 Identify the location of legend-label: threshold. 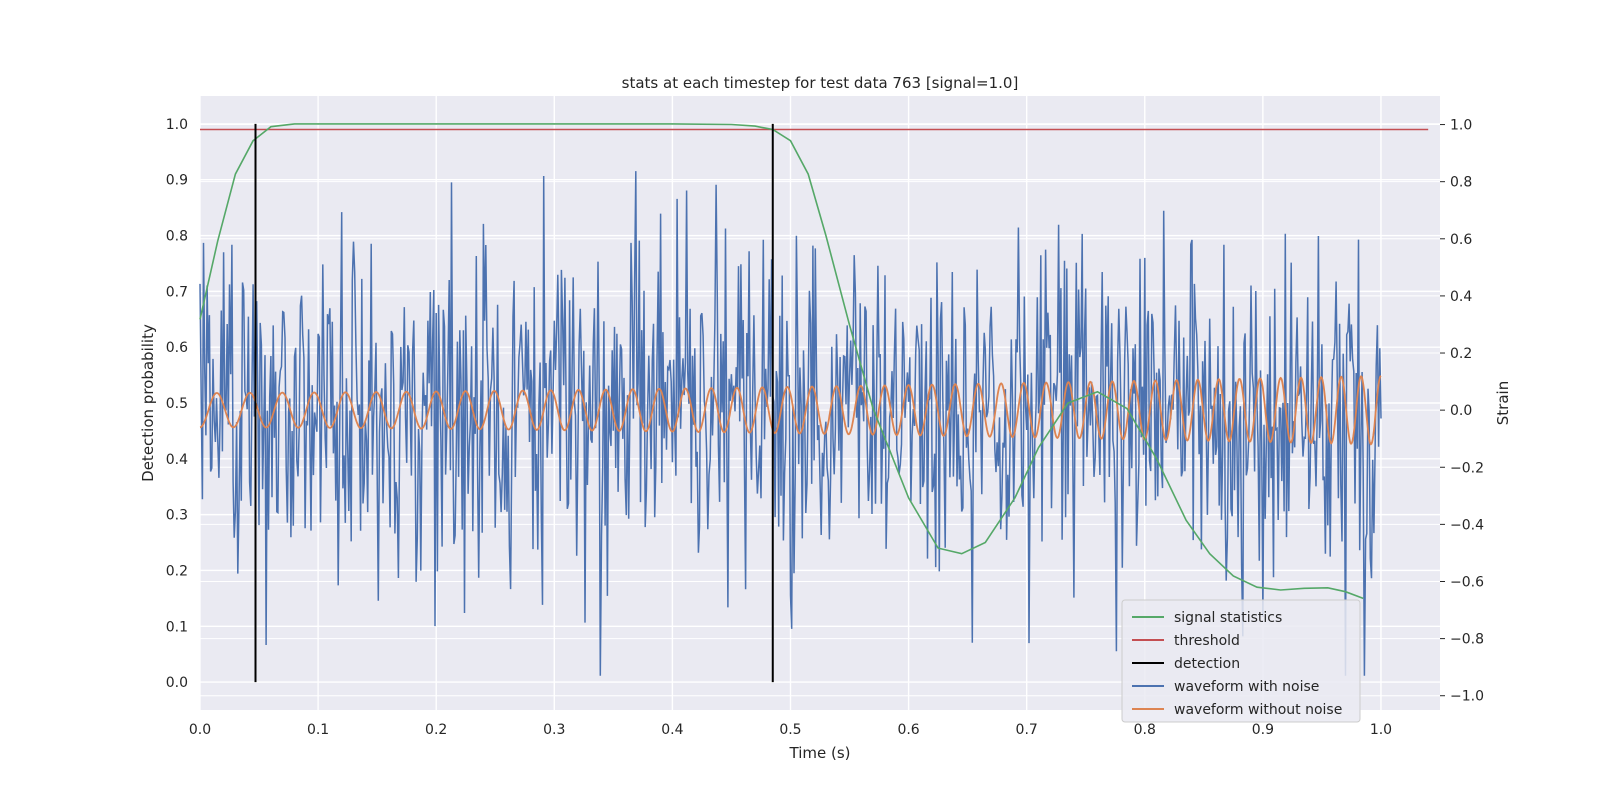
(1207, 641).